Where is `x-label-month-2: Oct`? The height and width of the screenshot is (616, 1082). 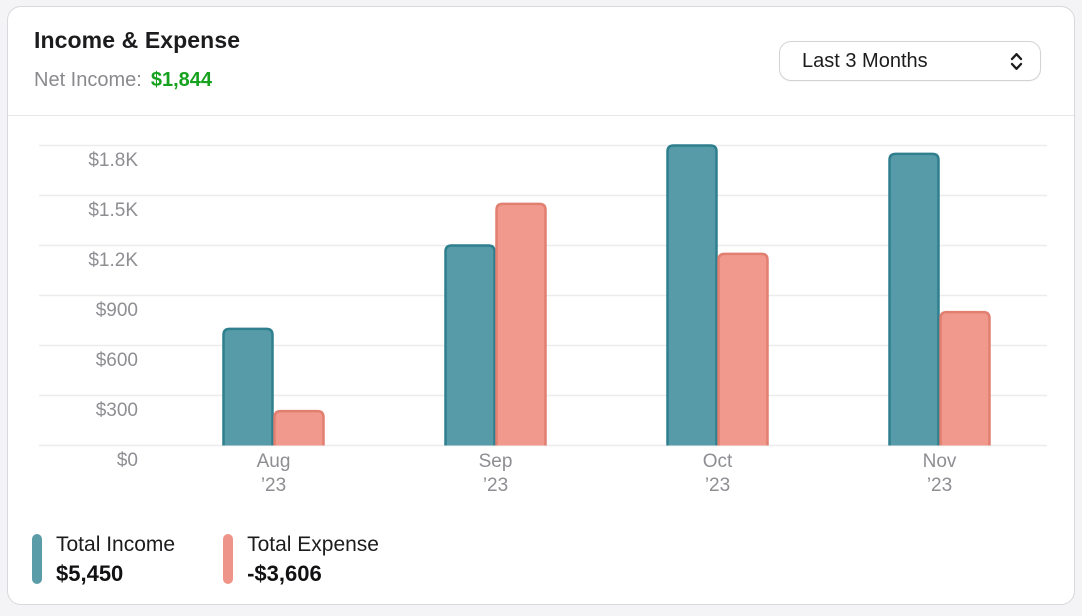 x-label-month-2: Oct is located at coordinates (718, 461).